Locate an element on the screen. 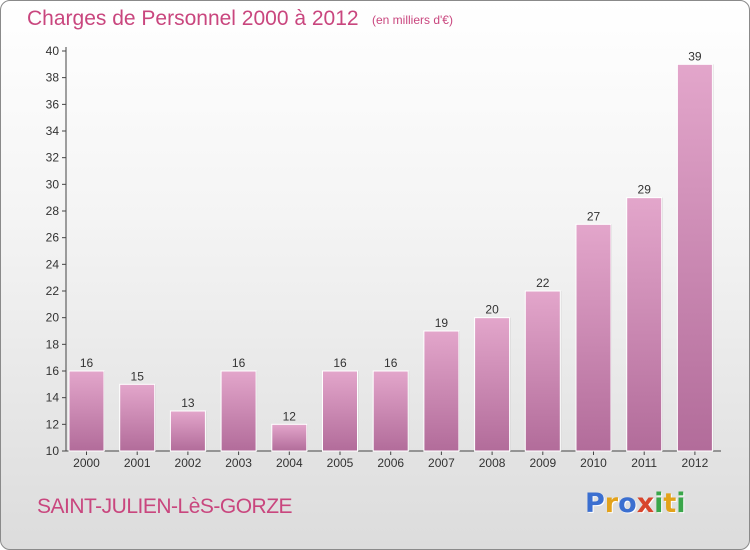  bar-value-label: 15 is located at coordinates (138, 376).